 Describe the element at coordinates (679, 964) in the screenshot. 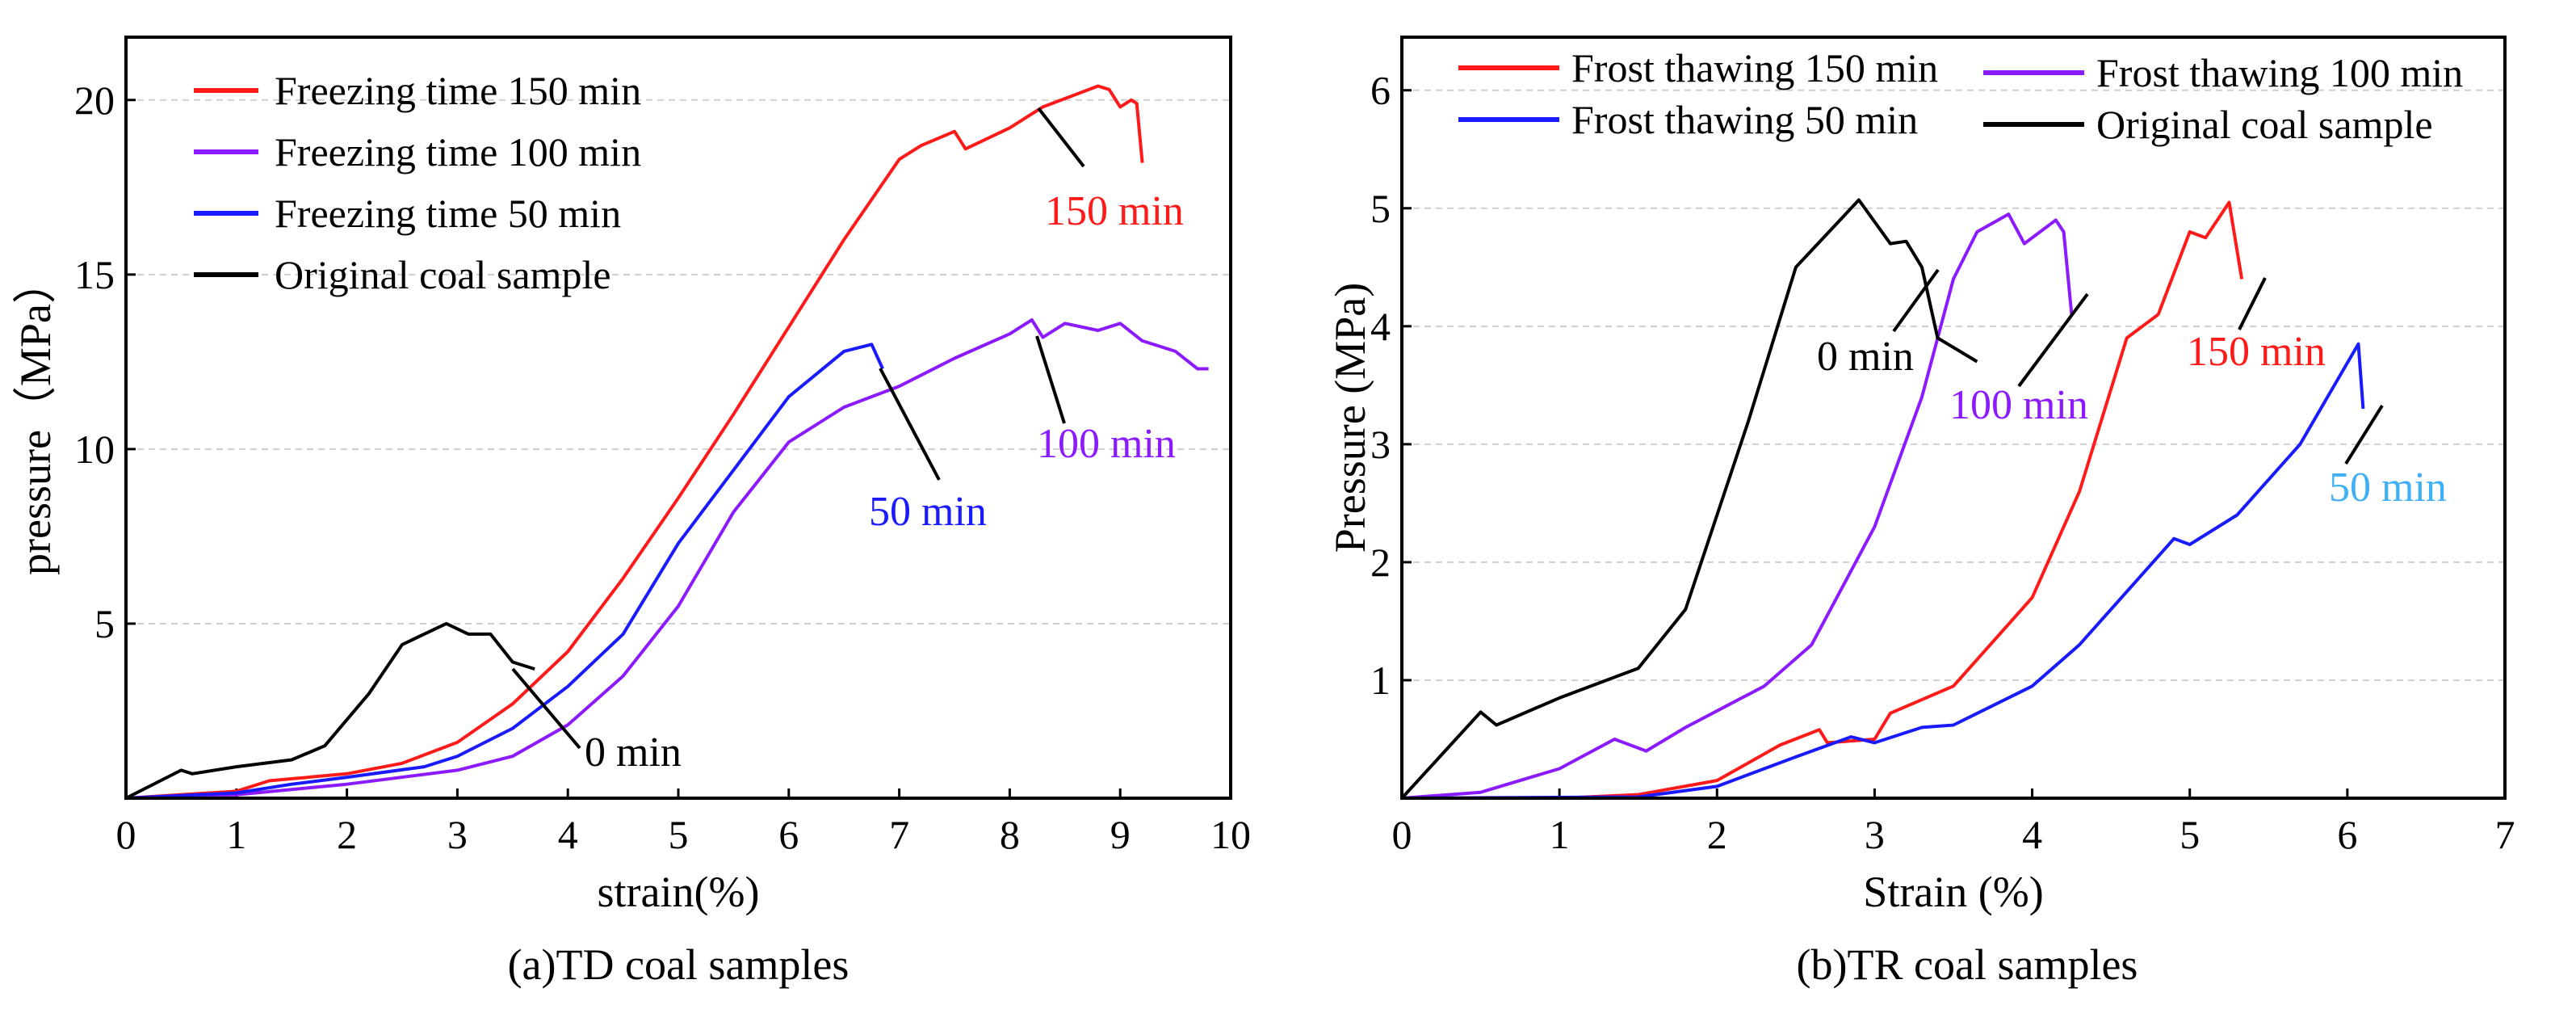

I see `chart-caption: (a)TD coal samples` at that location.